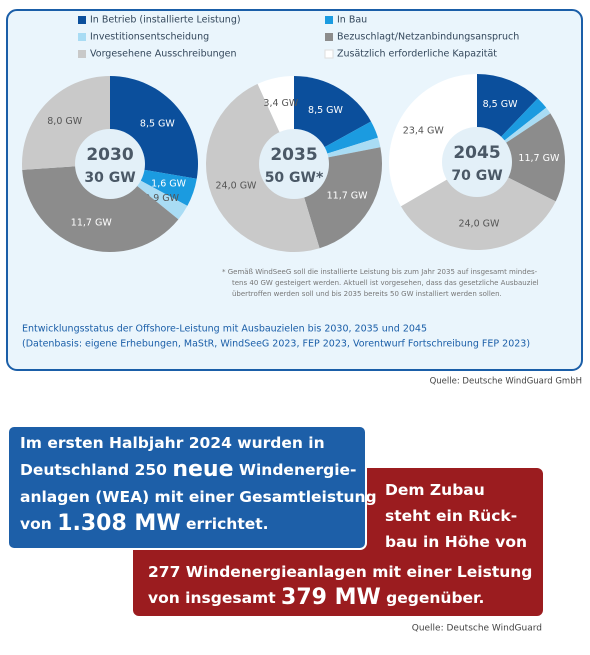  Describe the element at coordinates (109, 178) in the screenshot. I see `pie-subtitle: 30 GW` at that location.